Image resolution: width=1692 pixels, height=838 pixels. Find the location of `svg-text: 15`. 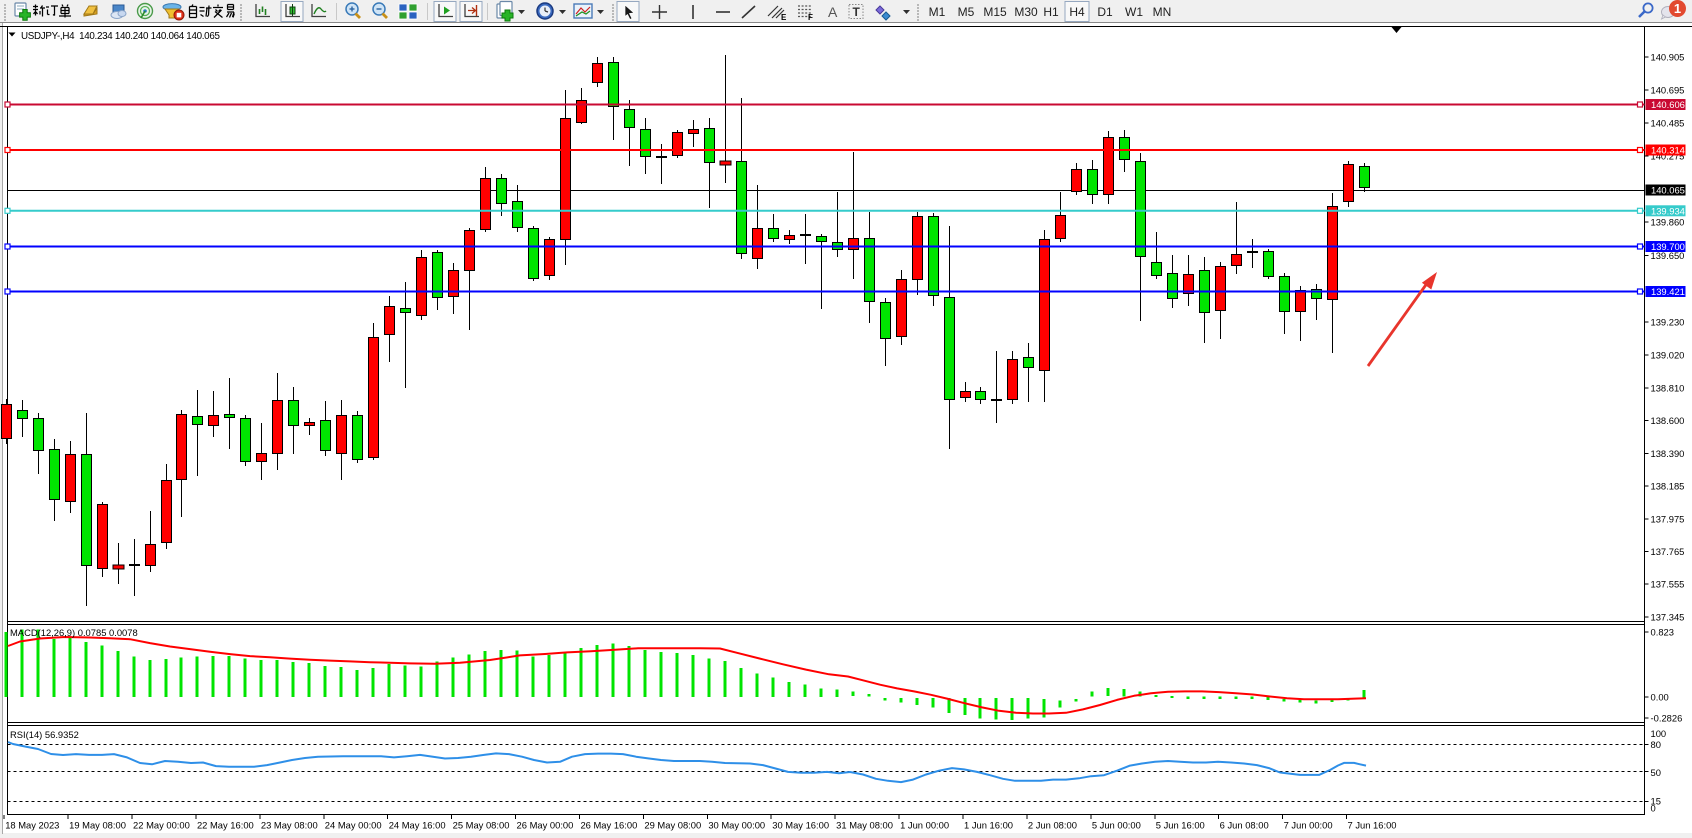

svg-text: 15 is located at coordinates (1656, 801).